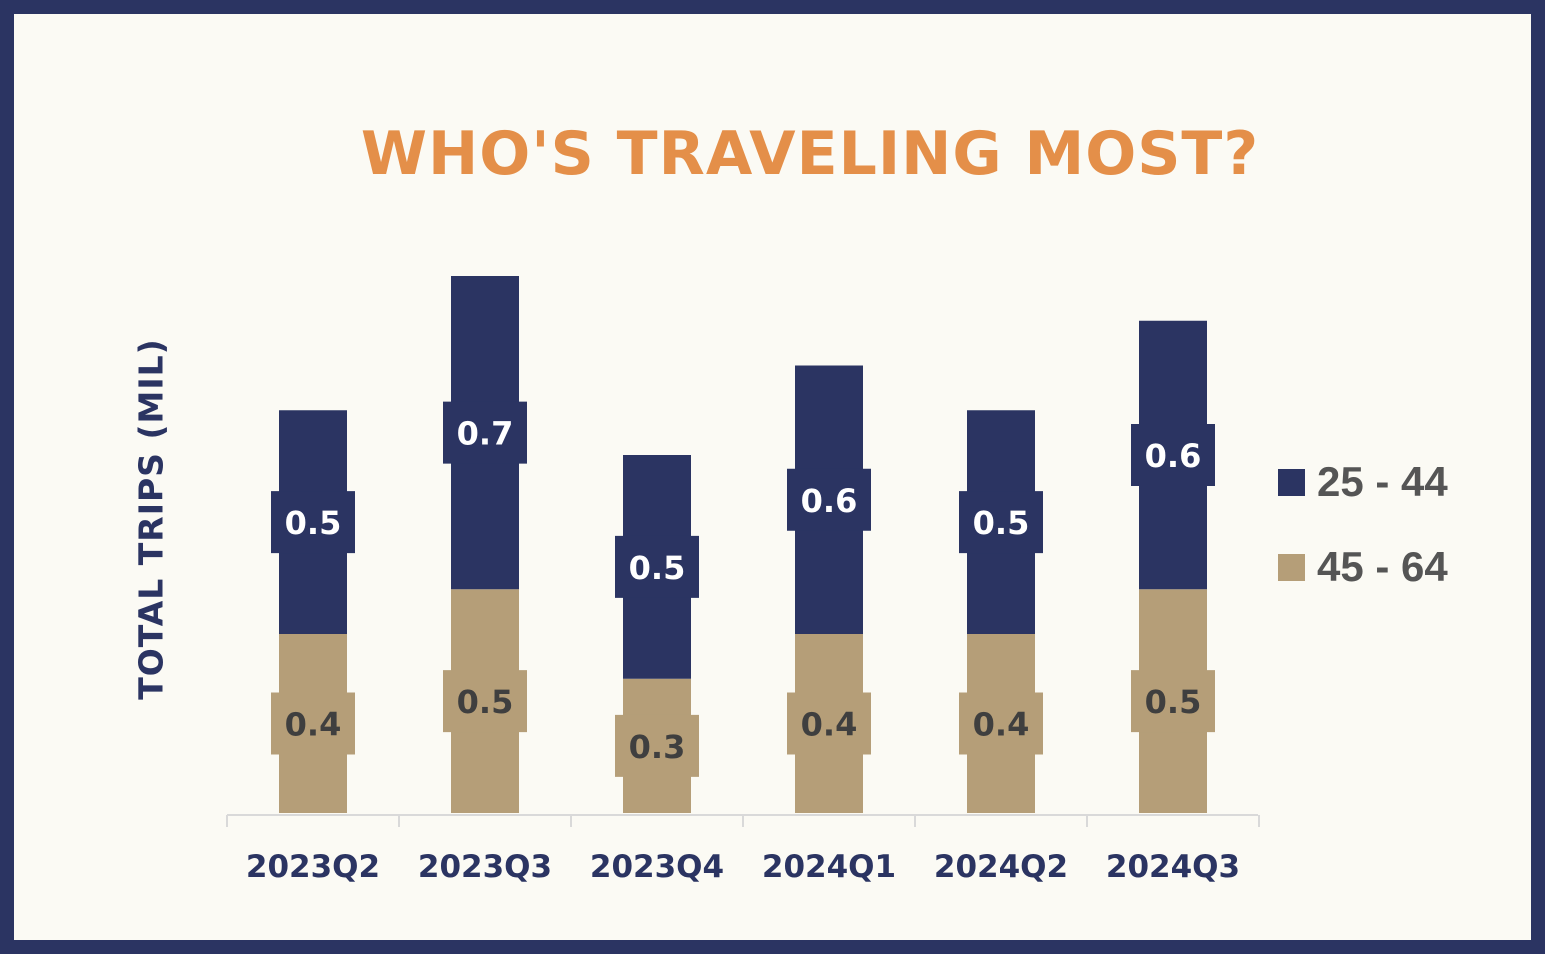 The width and height of the screenshot is (1545, 954). I want to click on legend-item-45-64: 45 - 64, so click(1363, 567).